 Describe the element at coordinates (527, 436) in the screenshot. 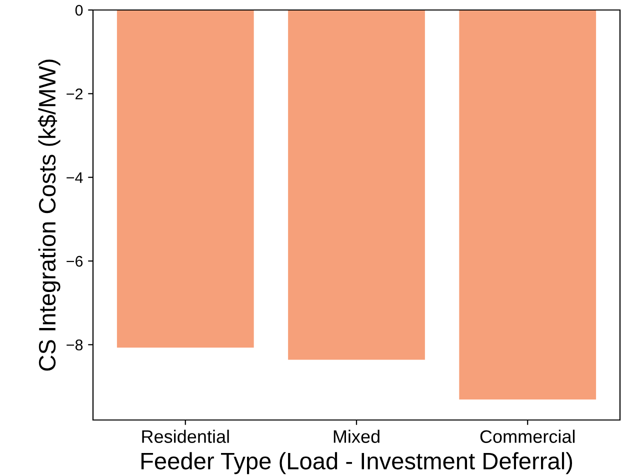

I see `x-tick-label: Commercial` at that location.